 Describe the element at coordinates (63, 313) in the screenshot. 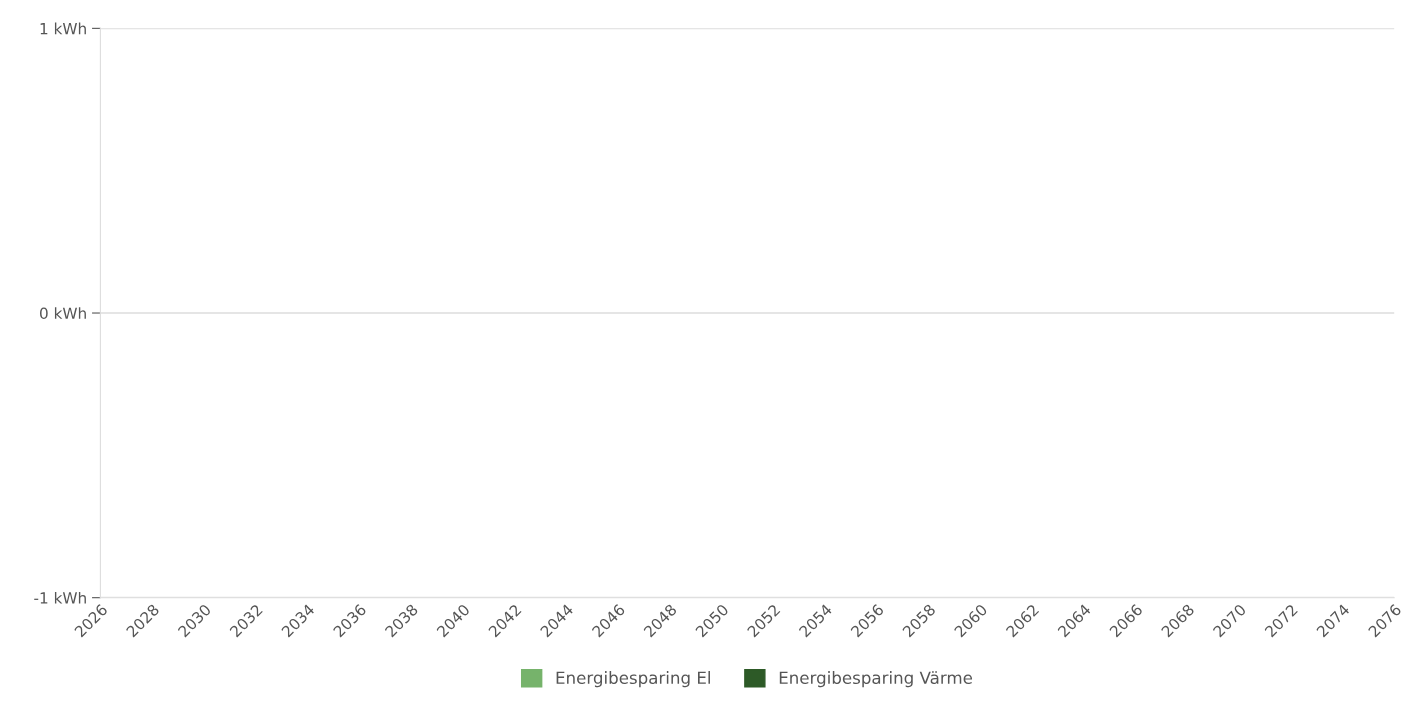

I see `y-tick-label: 0 kWh` at that location.